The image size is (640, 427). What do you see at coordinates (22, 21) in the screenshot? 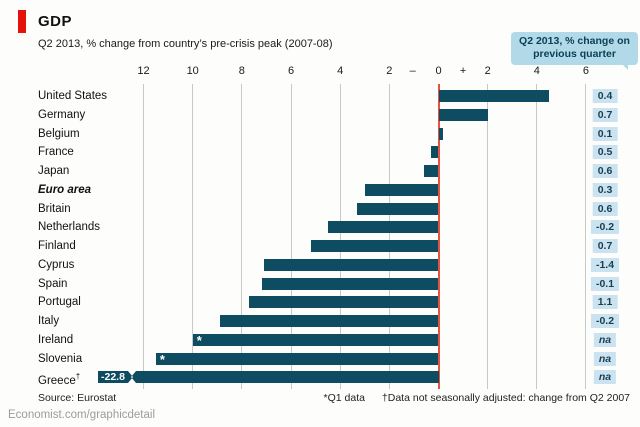
I see `red-accent-bar` at bounding box center [22, 21].